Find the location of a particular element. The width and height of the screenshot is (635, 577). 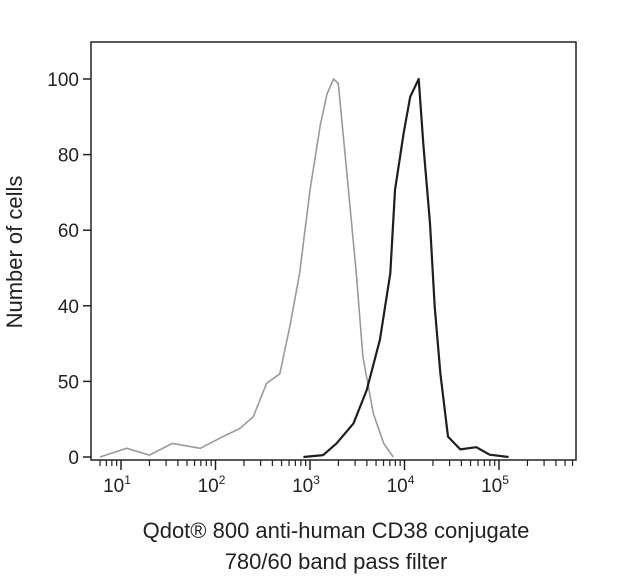

y-tick-label: 50 is located at coordinates (68, 382).